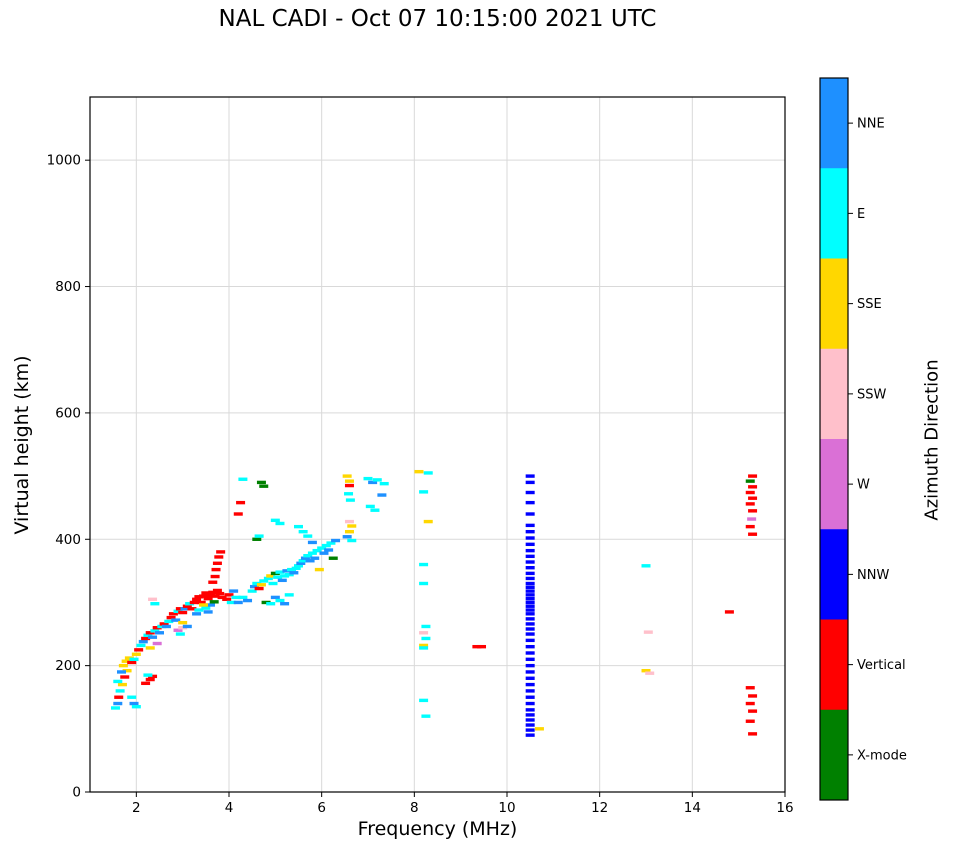 The height and width of the screenshot is (857, 958). Describe the element at coordinates (784, 808) in the screenshot. I see `x-tick-label: 16` at that location.